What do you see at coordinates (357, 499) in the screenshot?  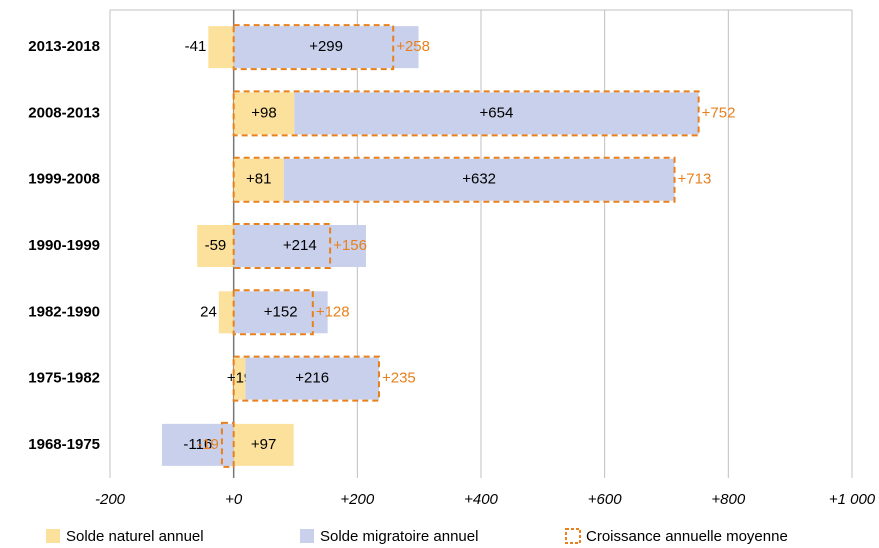 I see `x-tick-label: +200` at bounding box center [357, 499].